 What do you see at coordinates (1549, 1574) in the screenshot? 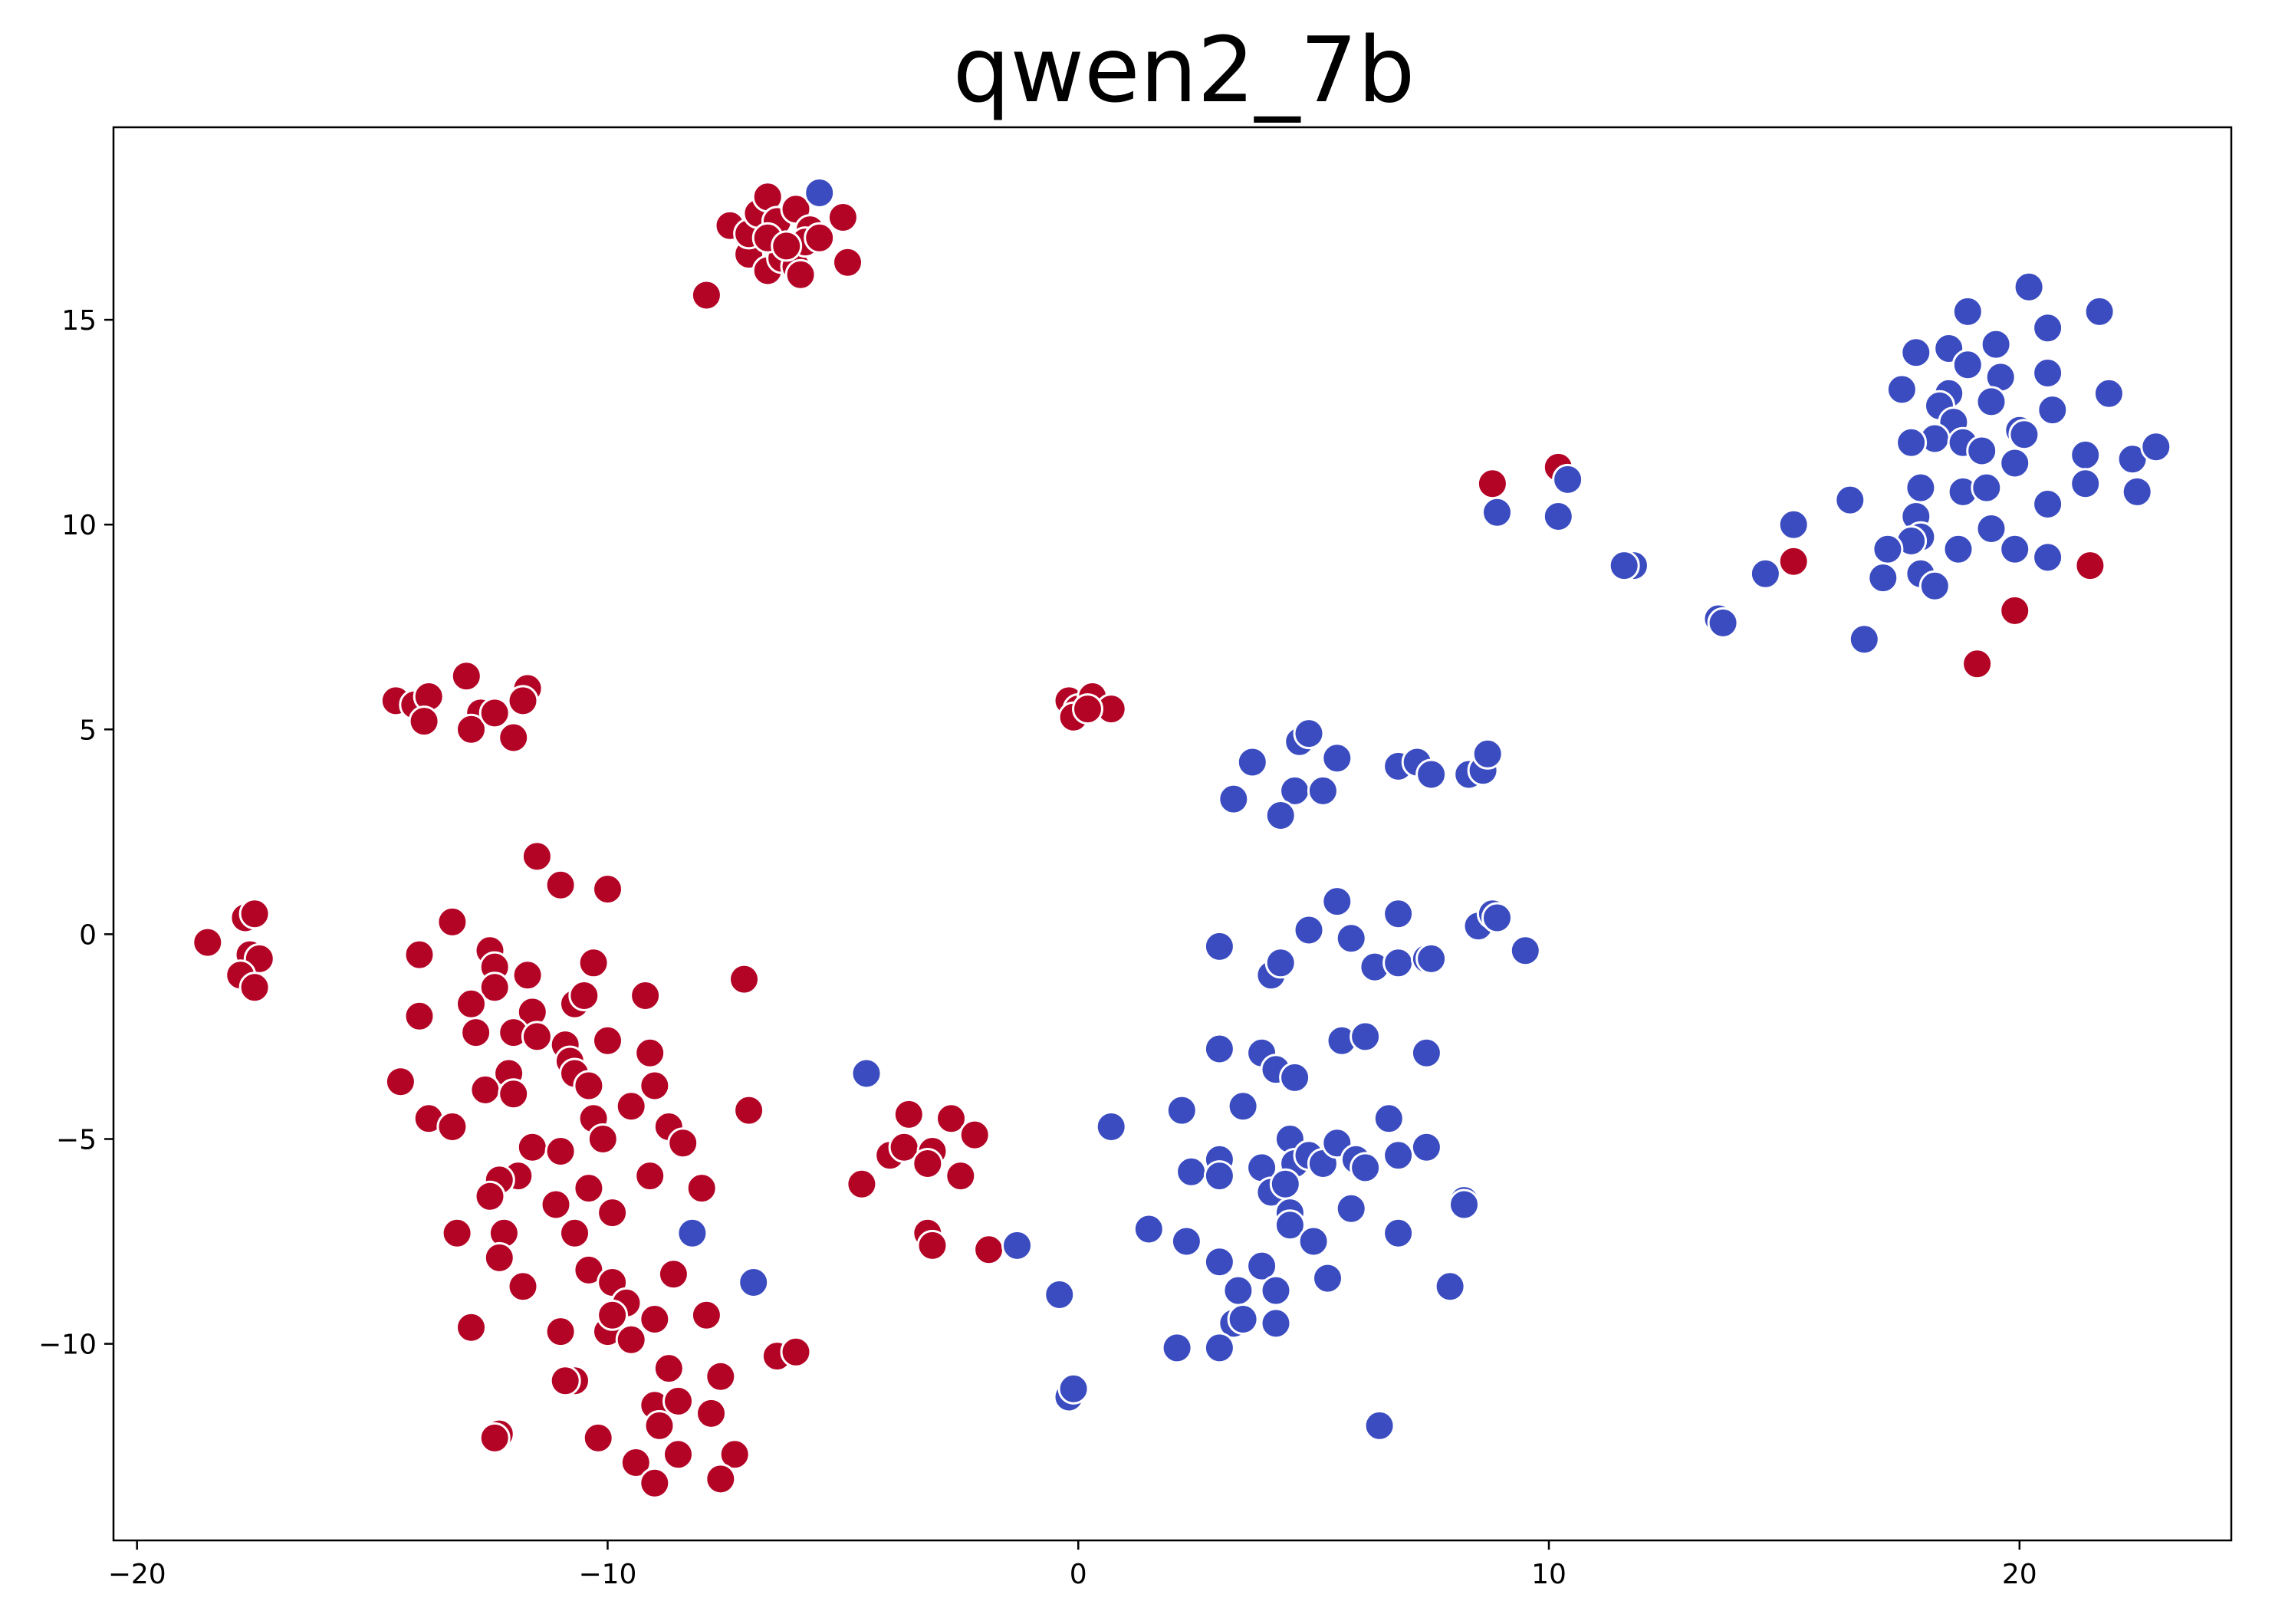
I see `x-tick-label: 10` at bounding box center [1549, 1574].